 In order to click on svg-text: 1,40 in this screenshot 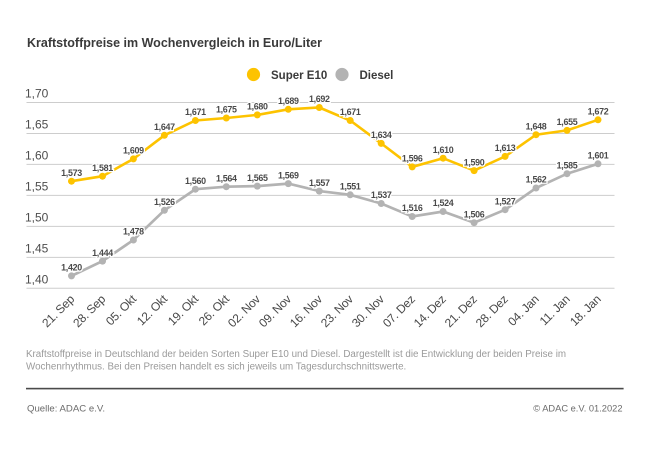, I will do `click(37, 280)`.